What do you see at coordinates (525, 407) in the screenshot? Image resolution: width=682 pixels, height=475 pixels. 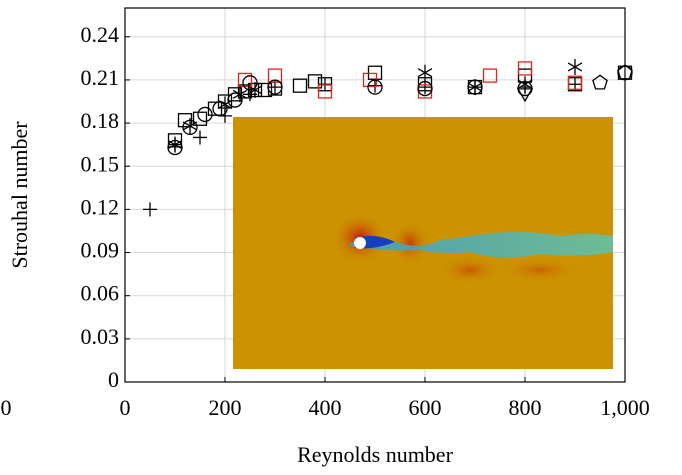 I see `x-tick-label: 800` at bounding box center [525, 407].